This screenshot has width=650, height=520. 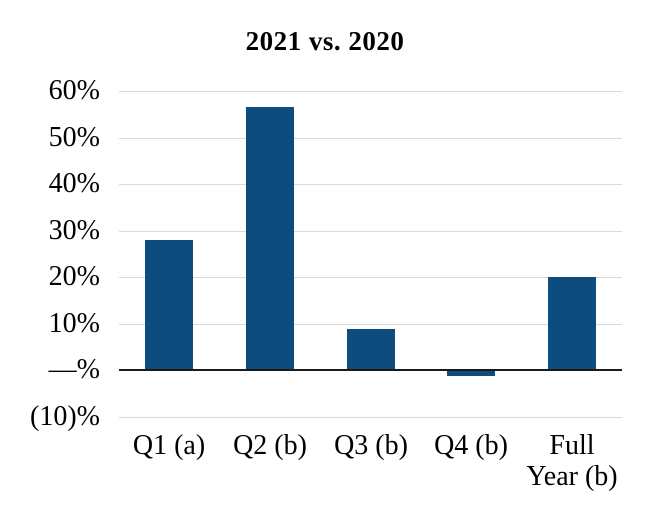 I want to click on x-axis-category-label: Q3 (b), so click(x=371, y=445).